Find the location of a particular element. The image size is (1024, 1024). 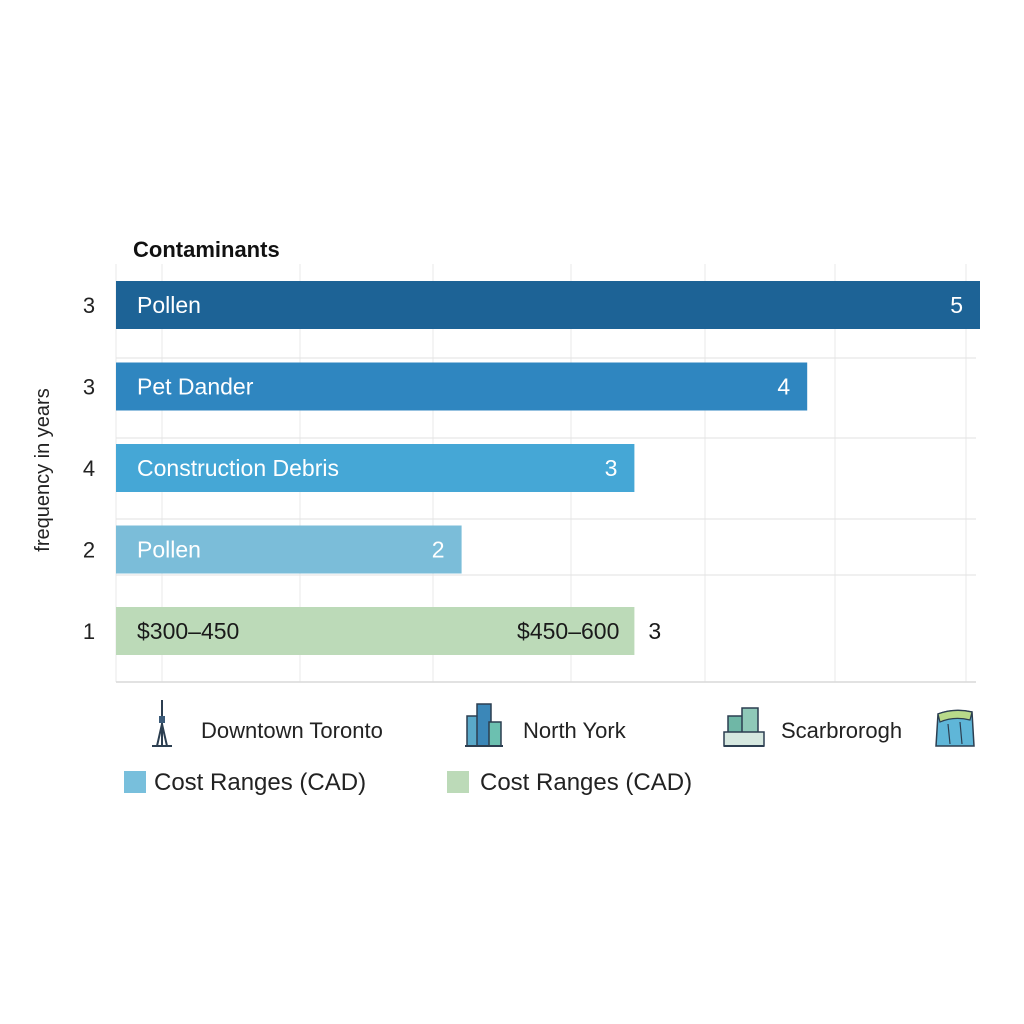

bar-name-label: Pet Dander is located at coordinates (195, 387).